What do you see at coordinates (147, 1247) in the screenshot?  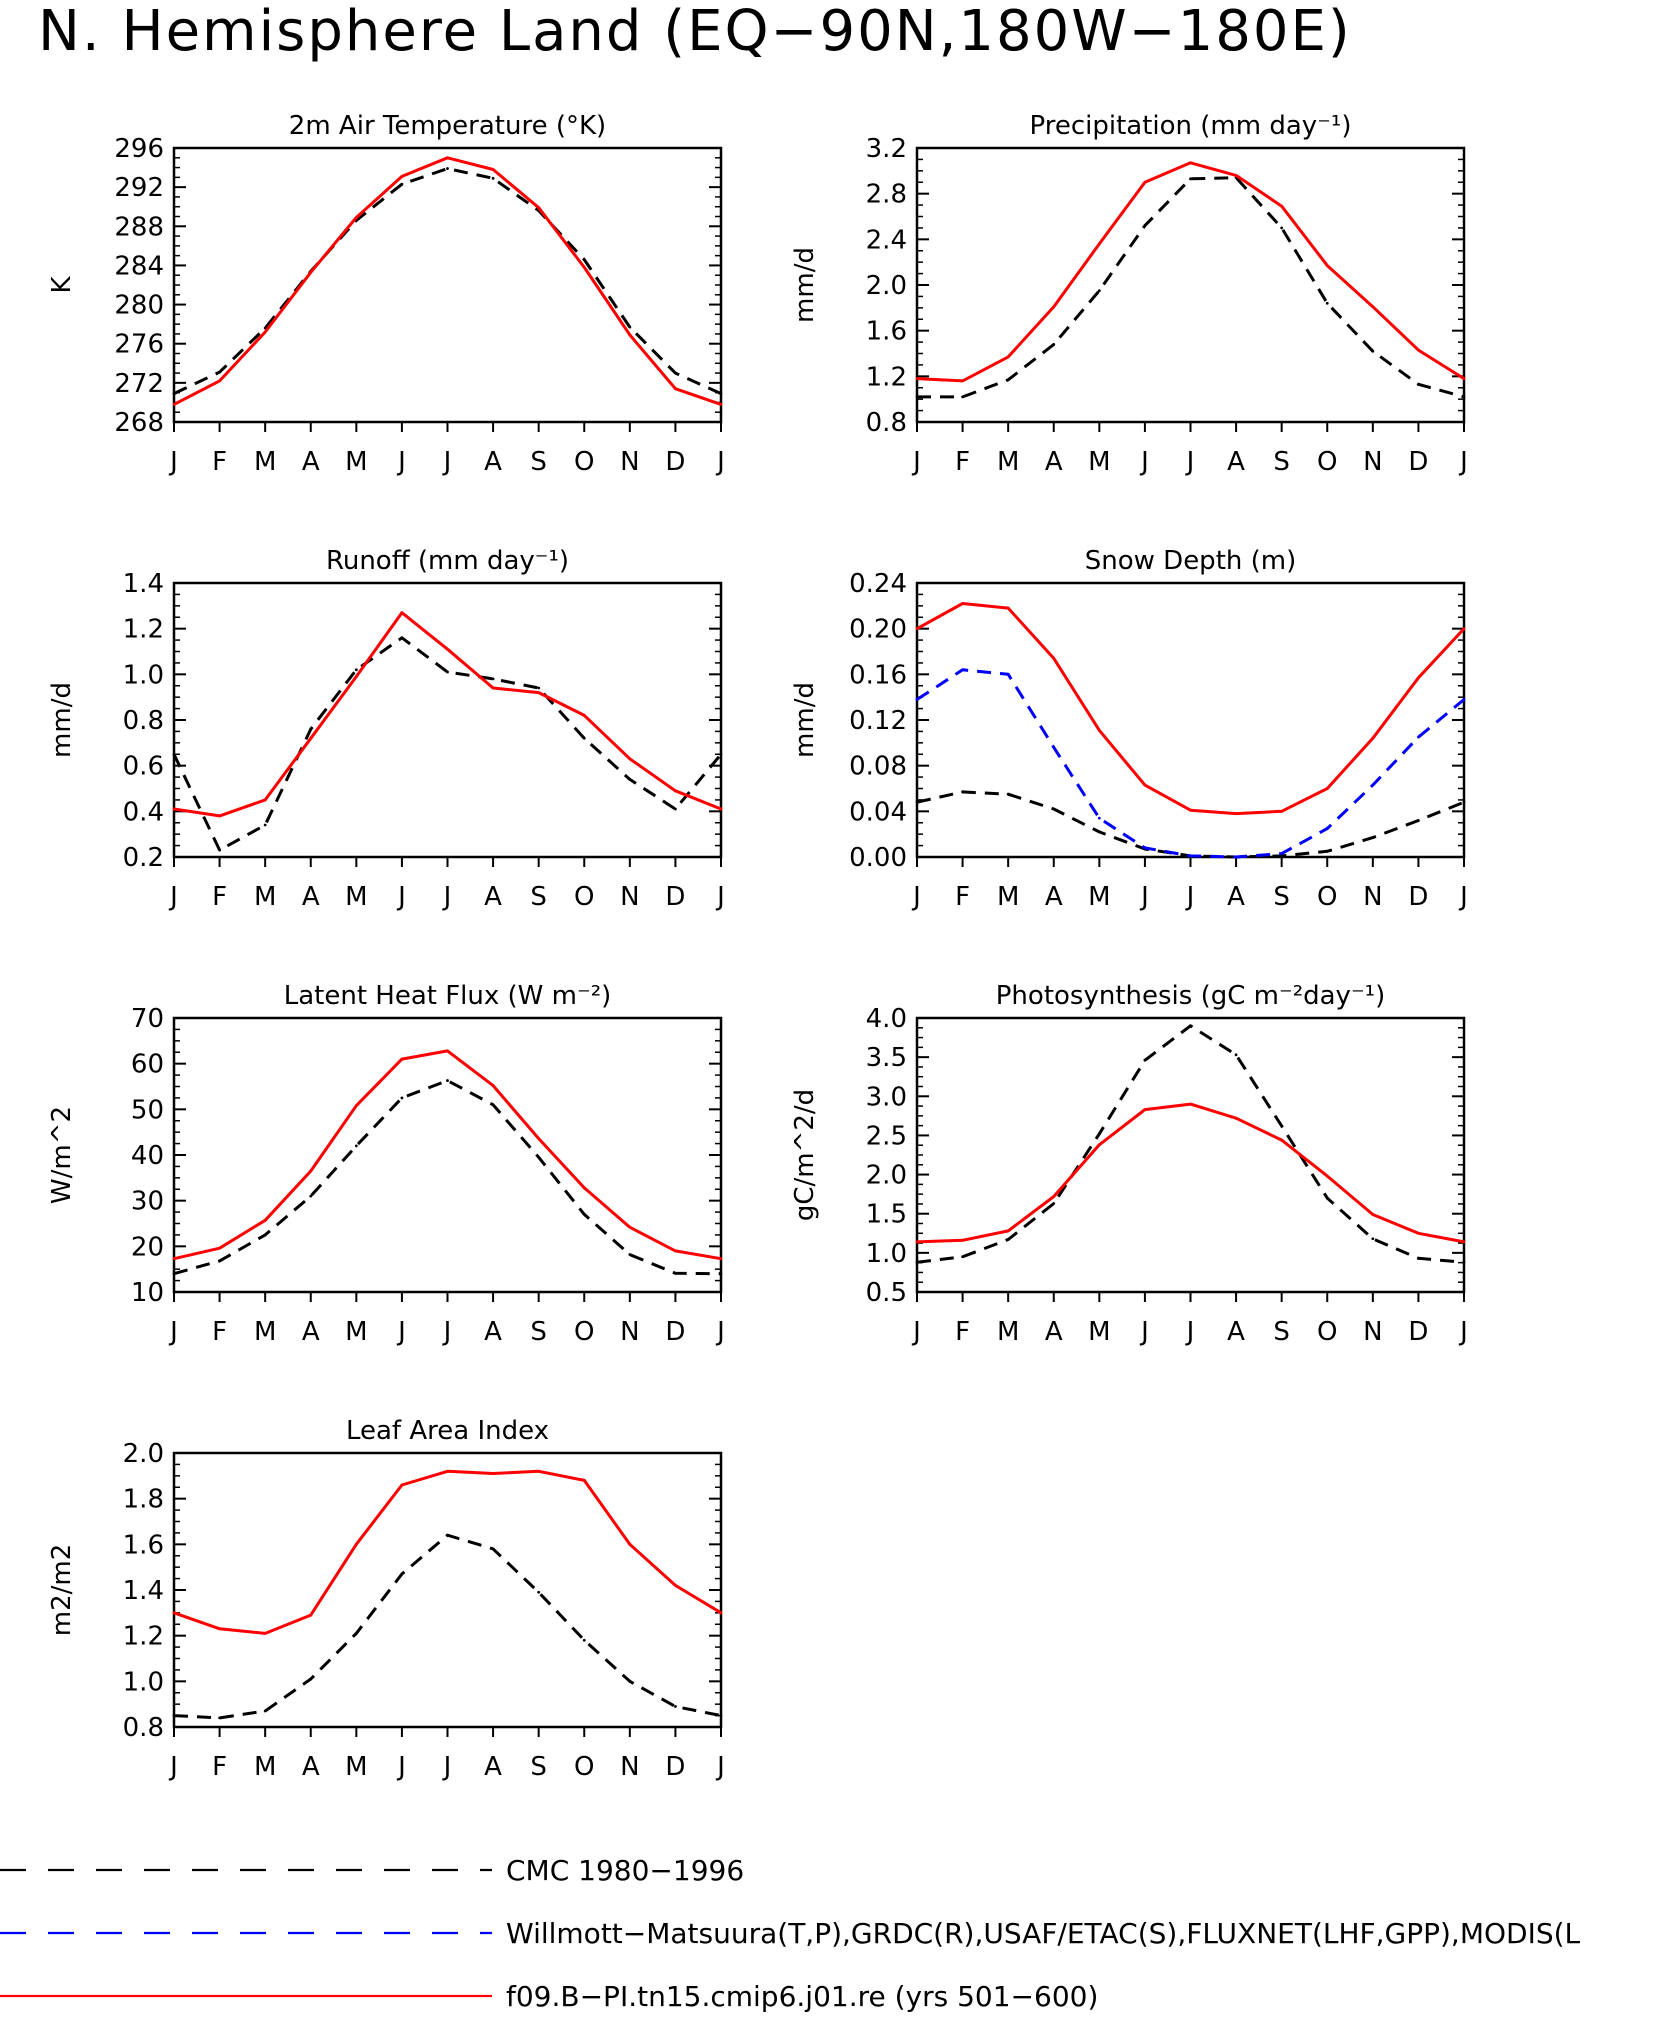 I see `y-tick-label: 20` at bounding box center [147, 1247].